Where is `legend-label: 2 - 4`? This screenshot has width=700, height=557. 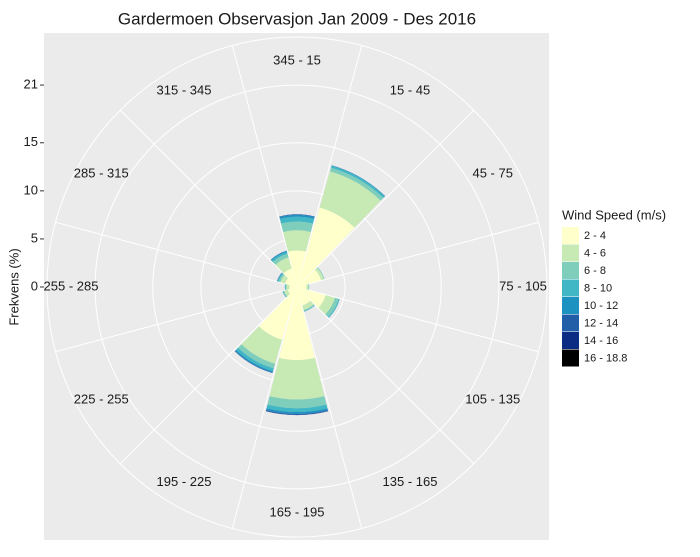 legend-label: 2 - 4 is located at coordinates (595, 236).